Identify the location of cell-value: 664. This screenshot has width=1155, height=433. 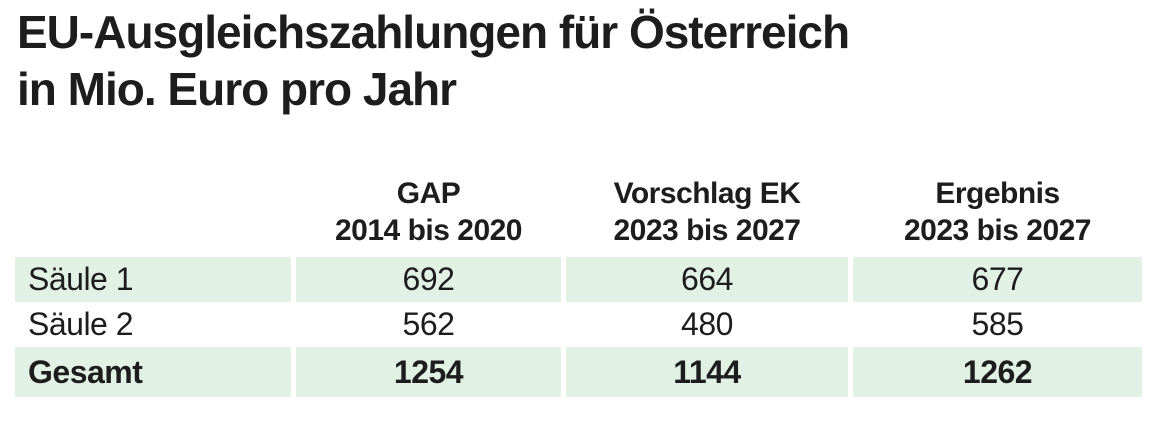
(707, 279).